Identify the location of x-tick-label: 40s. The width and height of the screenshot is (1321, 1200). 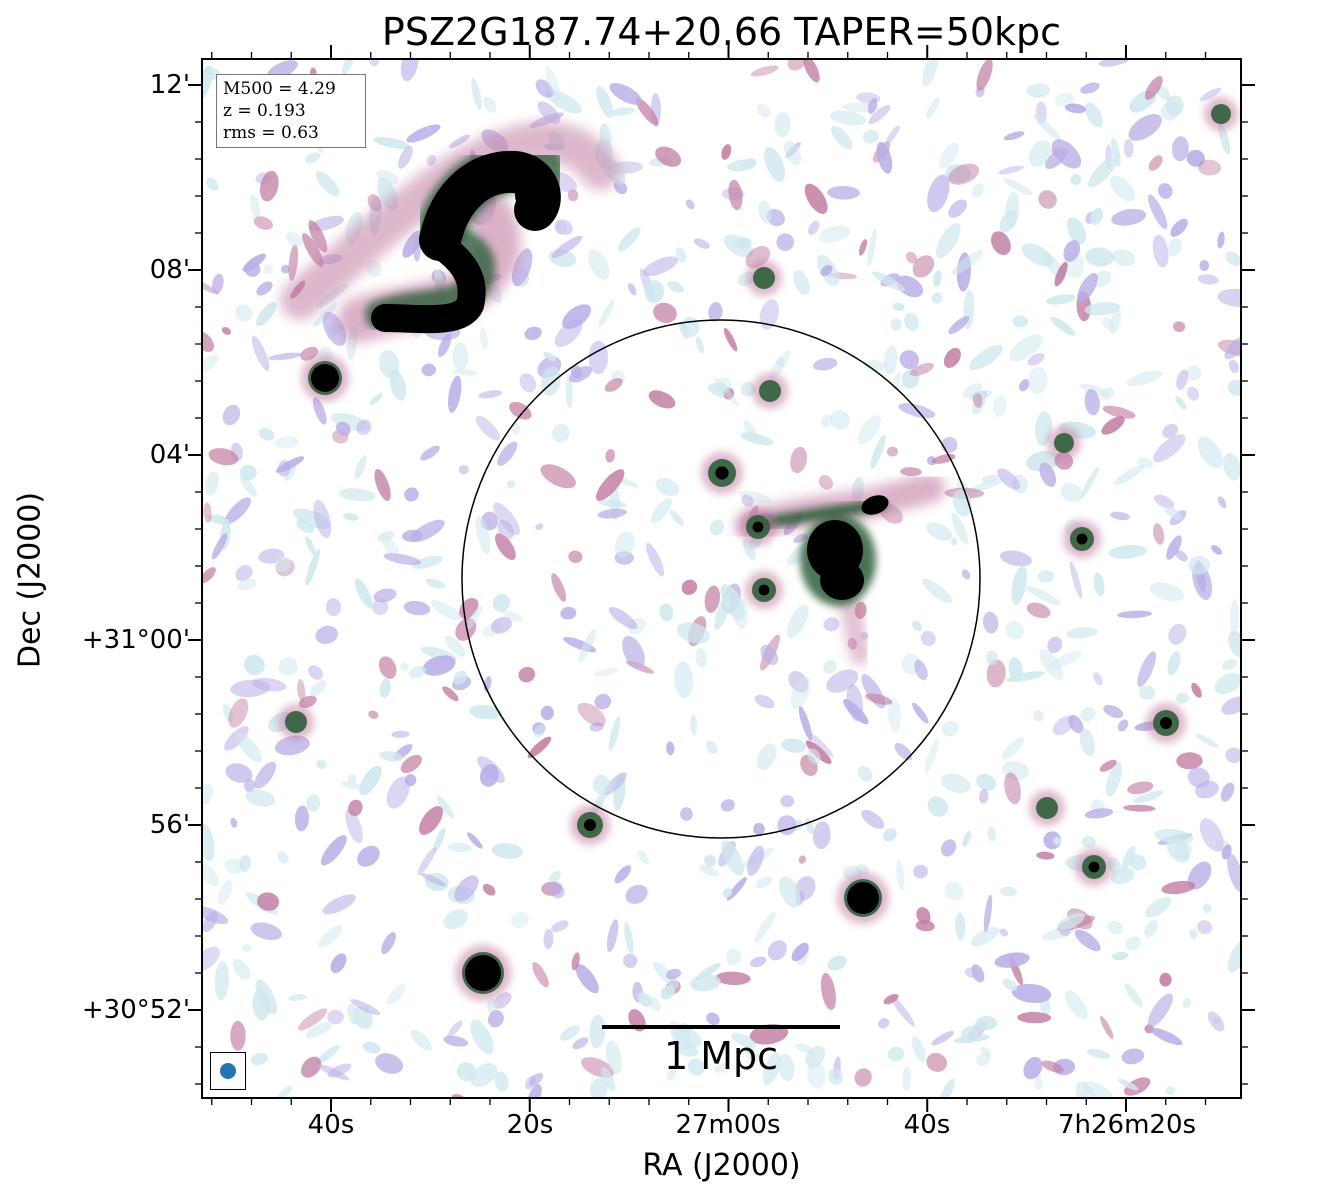
(927, 1125).